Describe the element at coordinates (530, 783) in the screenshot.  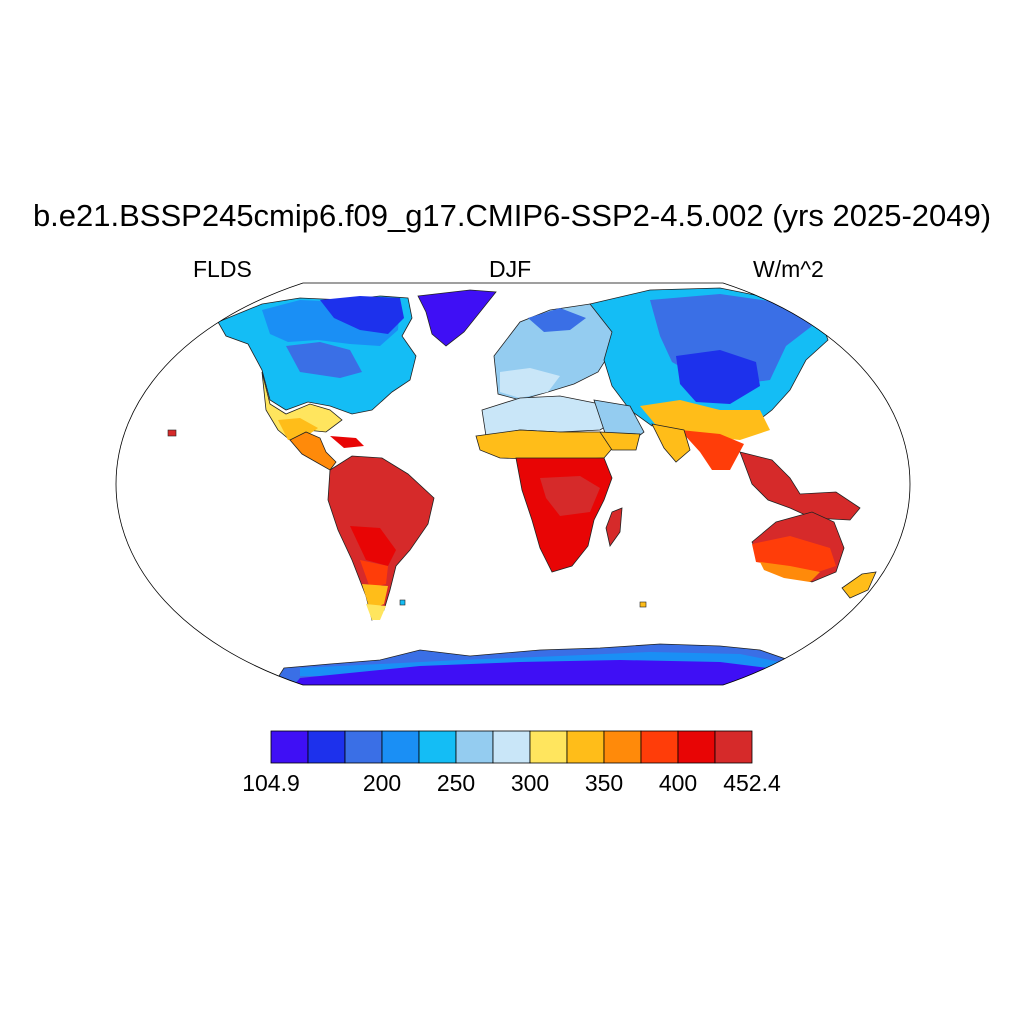
I see `colorbar-tick-label: 300` at that location.